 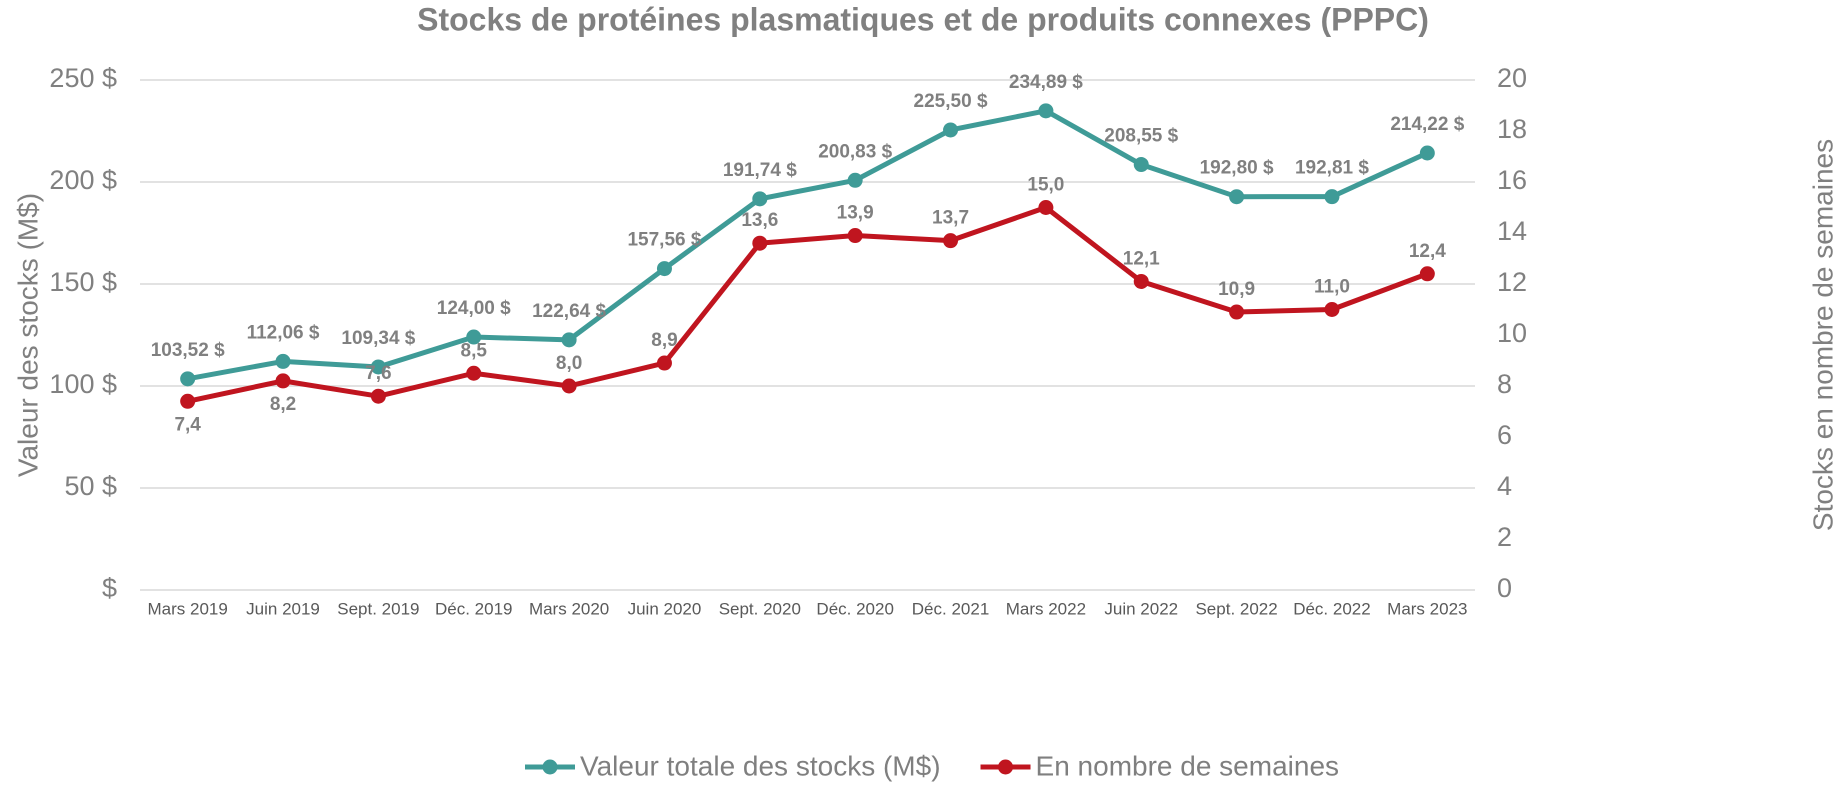 What do you see at coordinates (83, 384) in the screenshot?
I see `y-tick-label: 100 $` at bounding box center [83, 384].